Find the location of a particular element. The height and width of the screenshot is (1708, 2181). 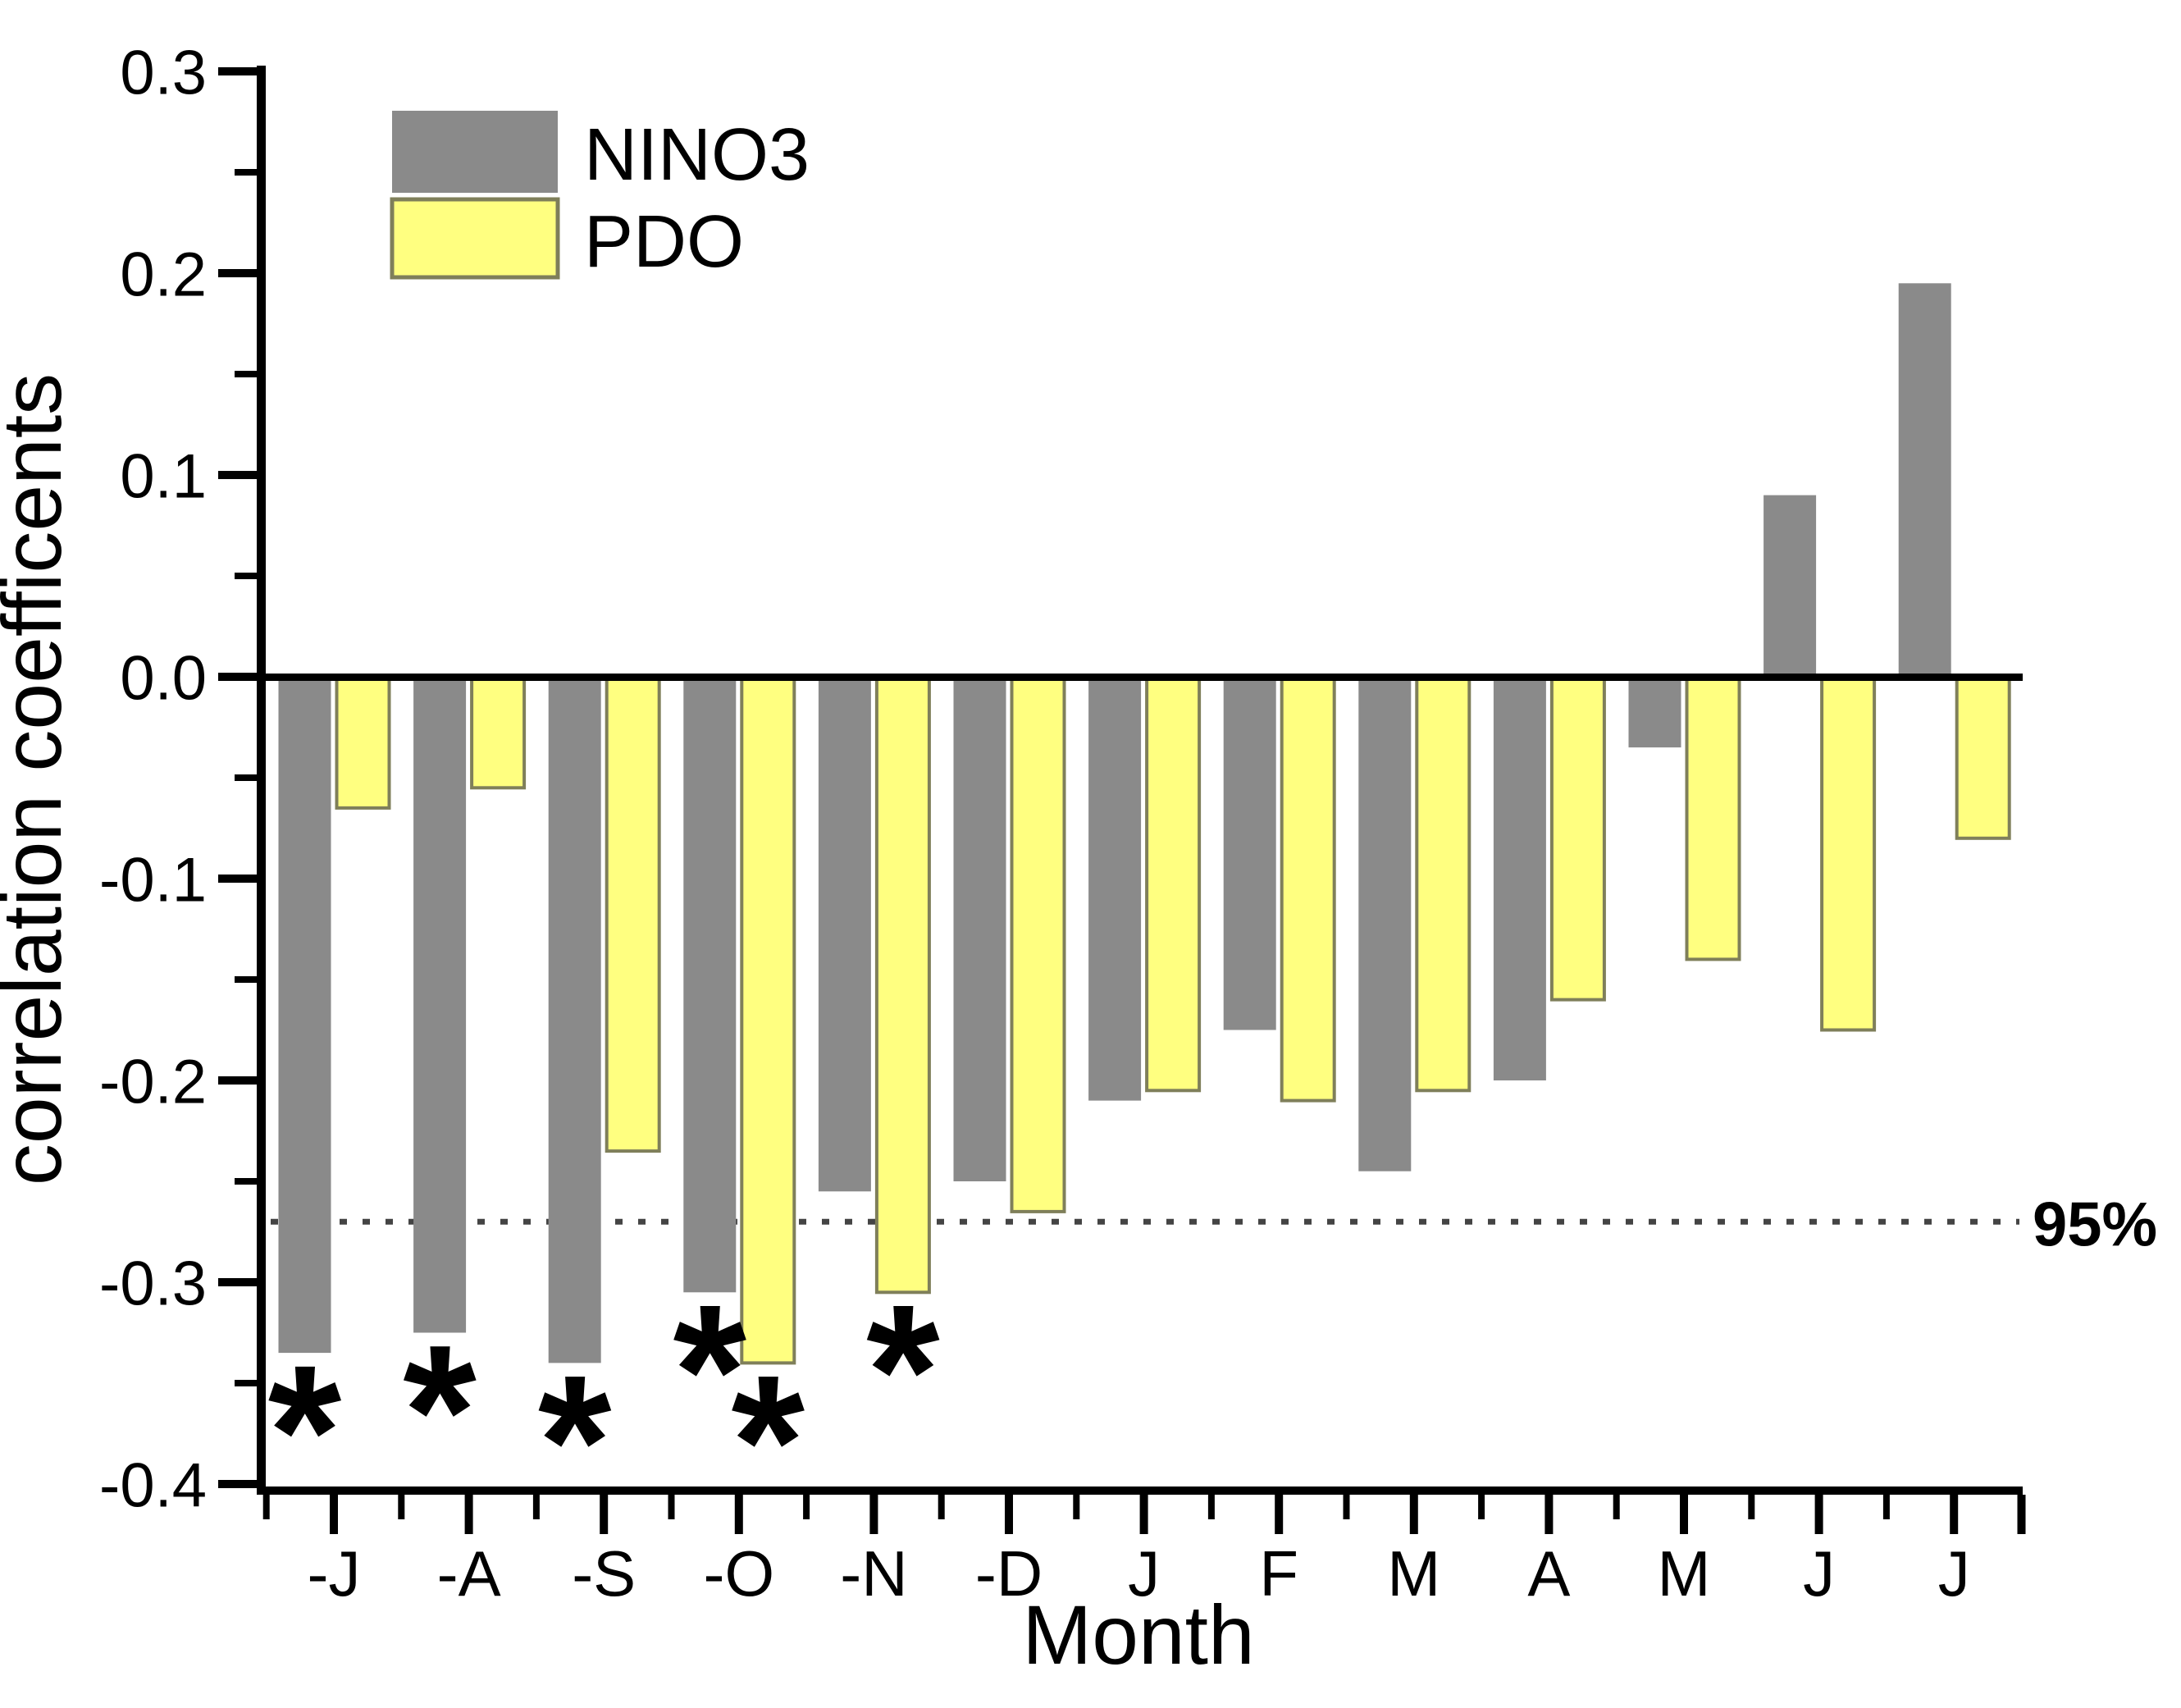

x-tick-label-5: -D is located at coordinates (1009, 1573).